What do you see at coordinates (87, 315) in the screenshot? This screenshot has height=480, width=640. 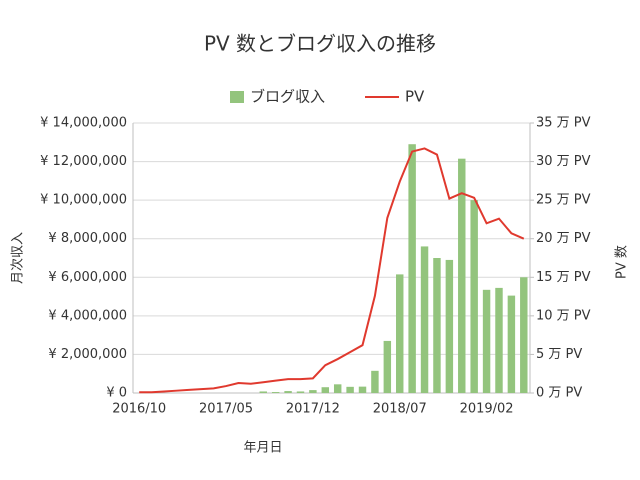 I see `y-tick-label: ¥ 4,000,000` at bounding box center [87, 315].